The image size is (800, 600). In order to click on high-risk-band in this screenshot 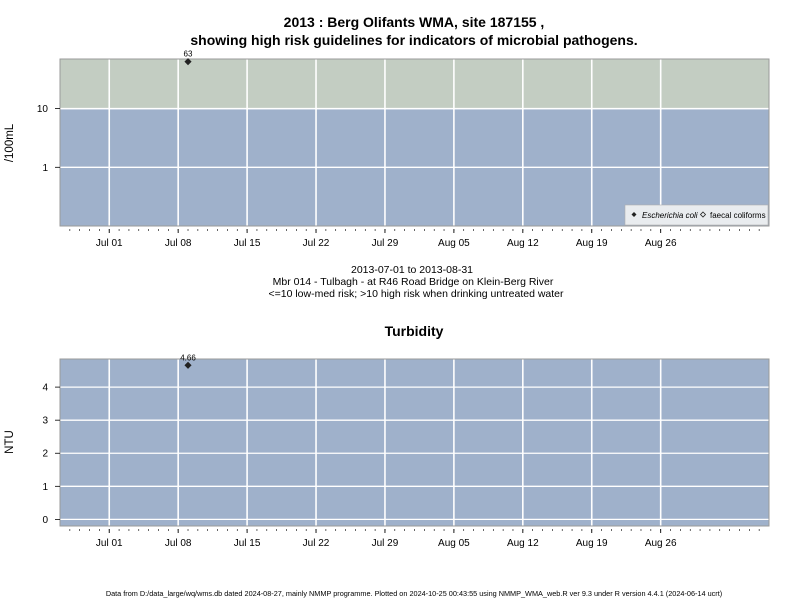, I will do `click(414, 84)`.